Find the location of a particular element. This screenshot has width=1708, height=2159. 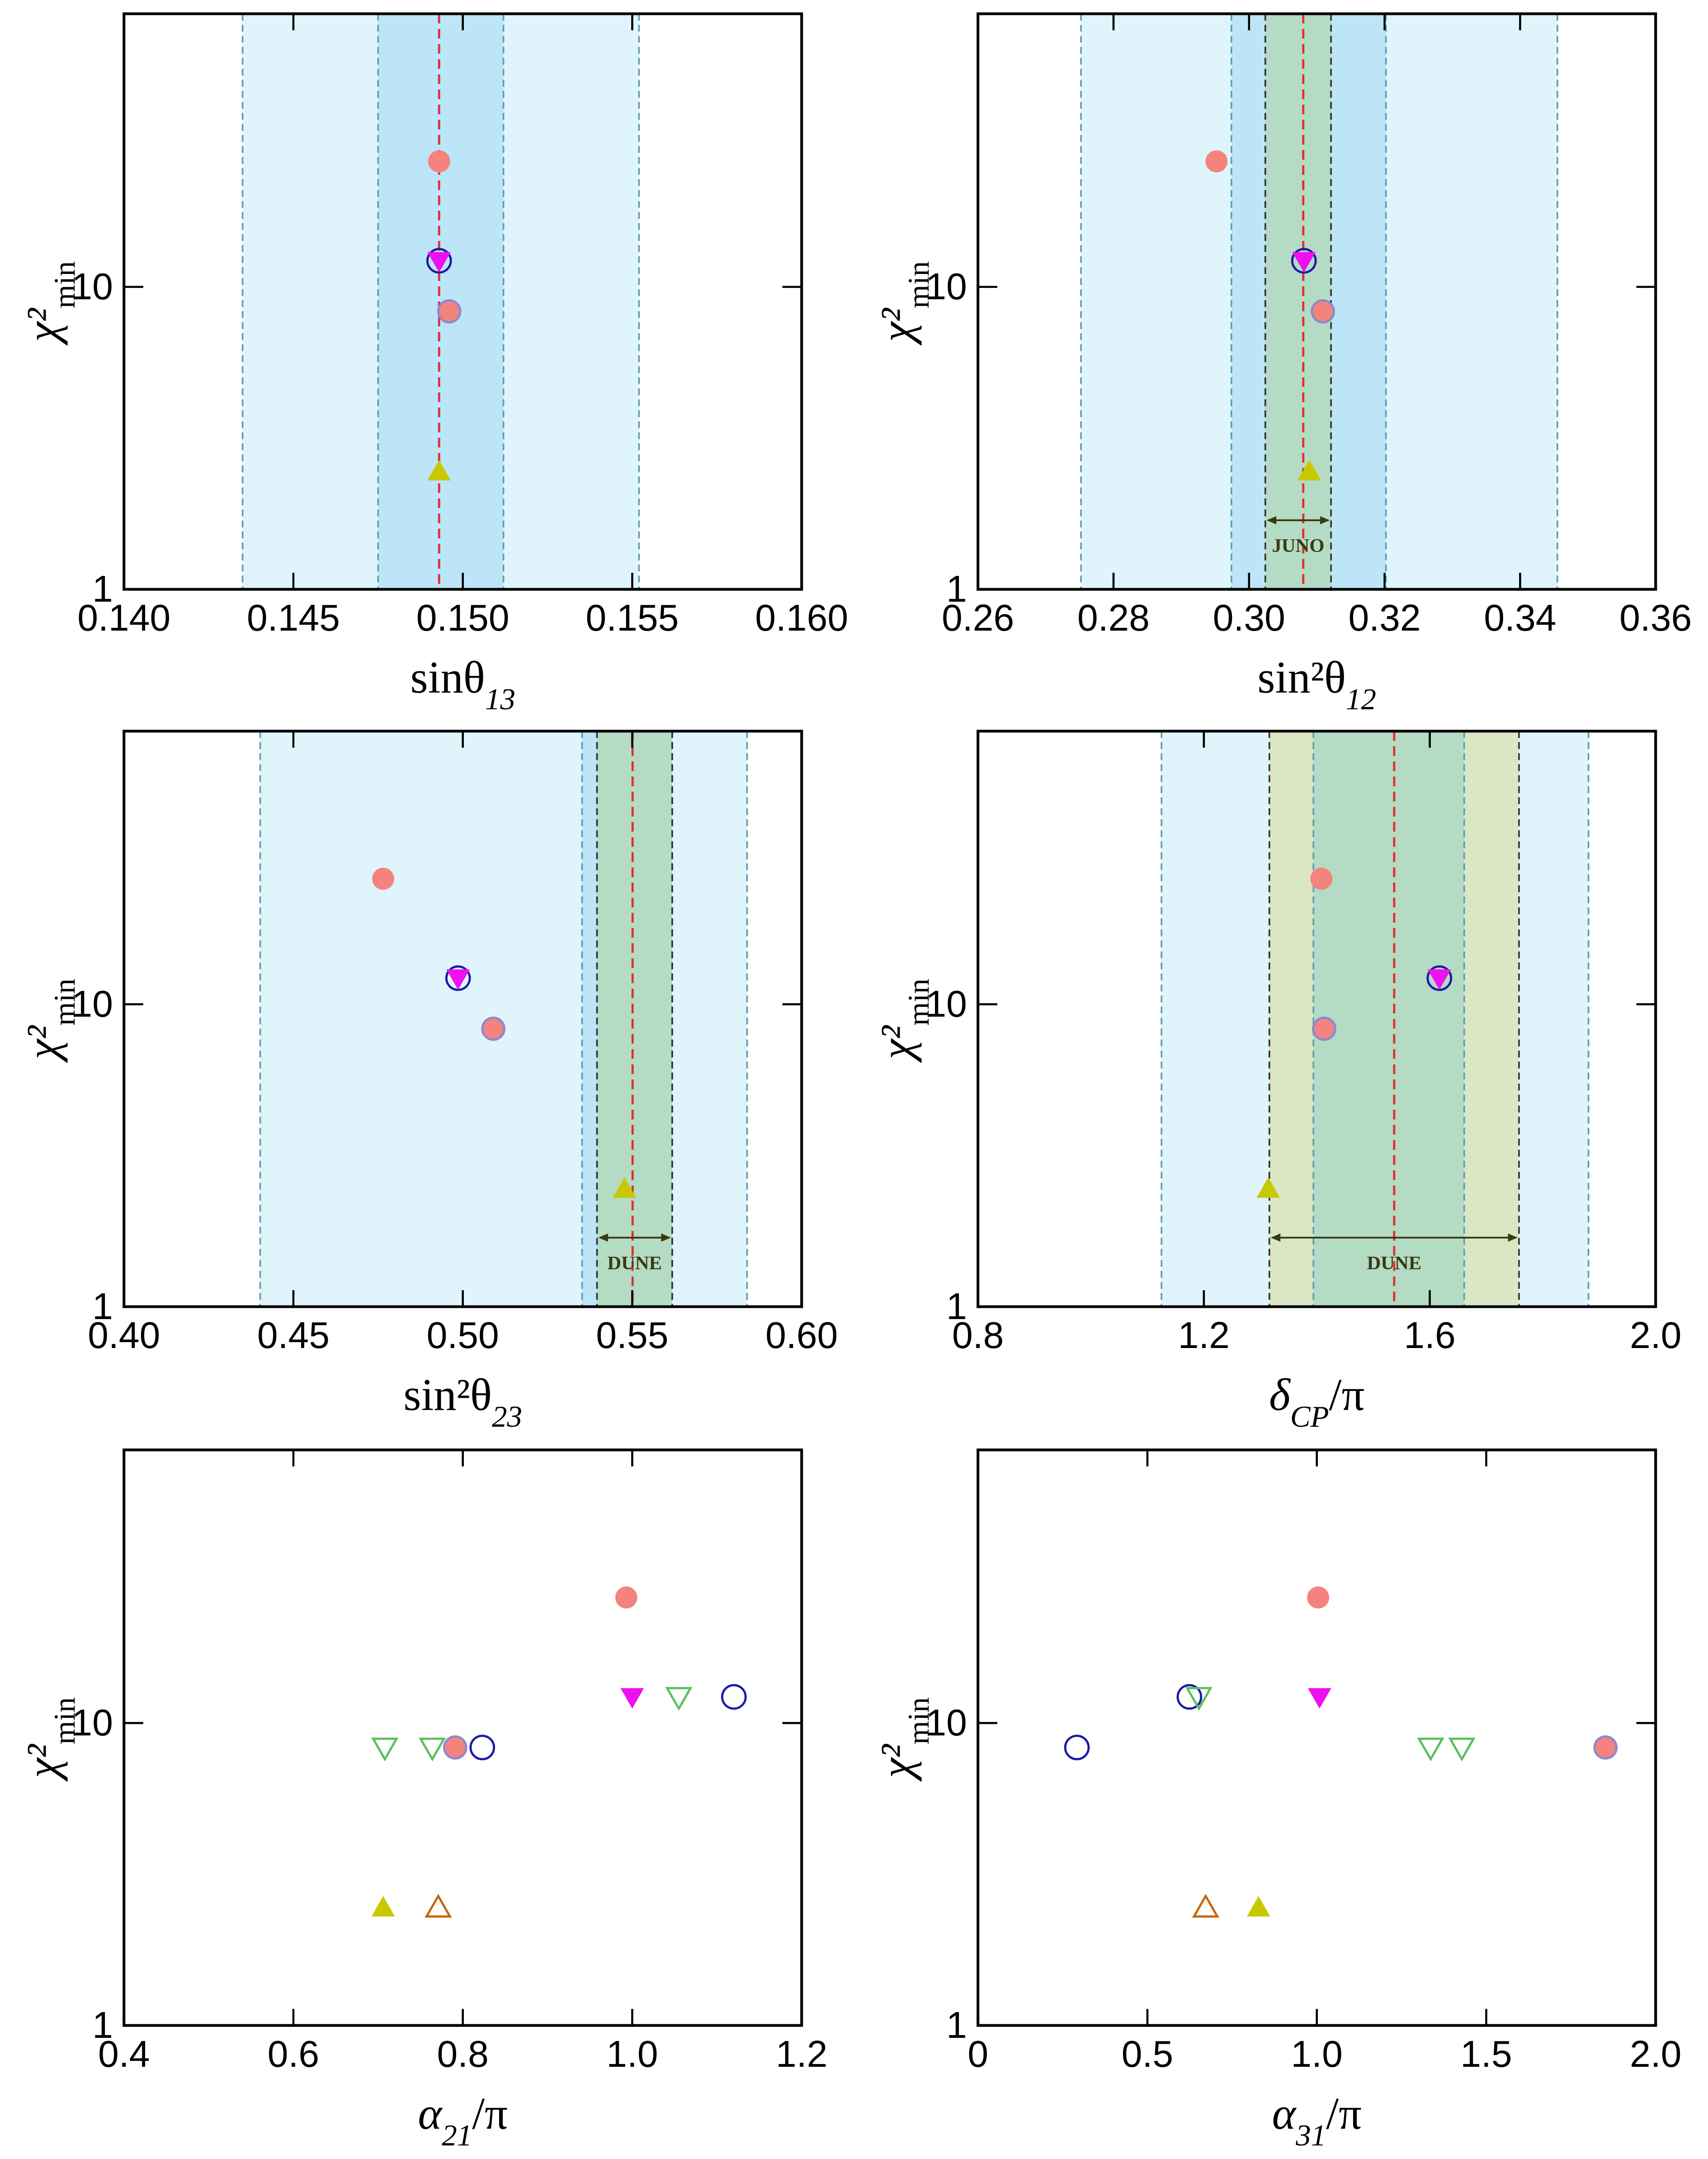

range-label: JUNO is located at coordinates (1298, 545).